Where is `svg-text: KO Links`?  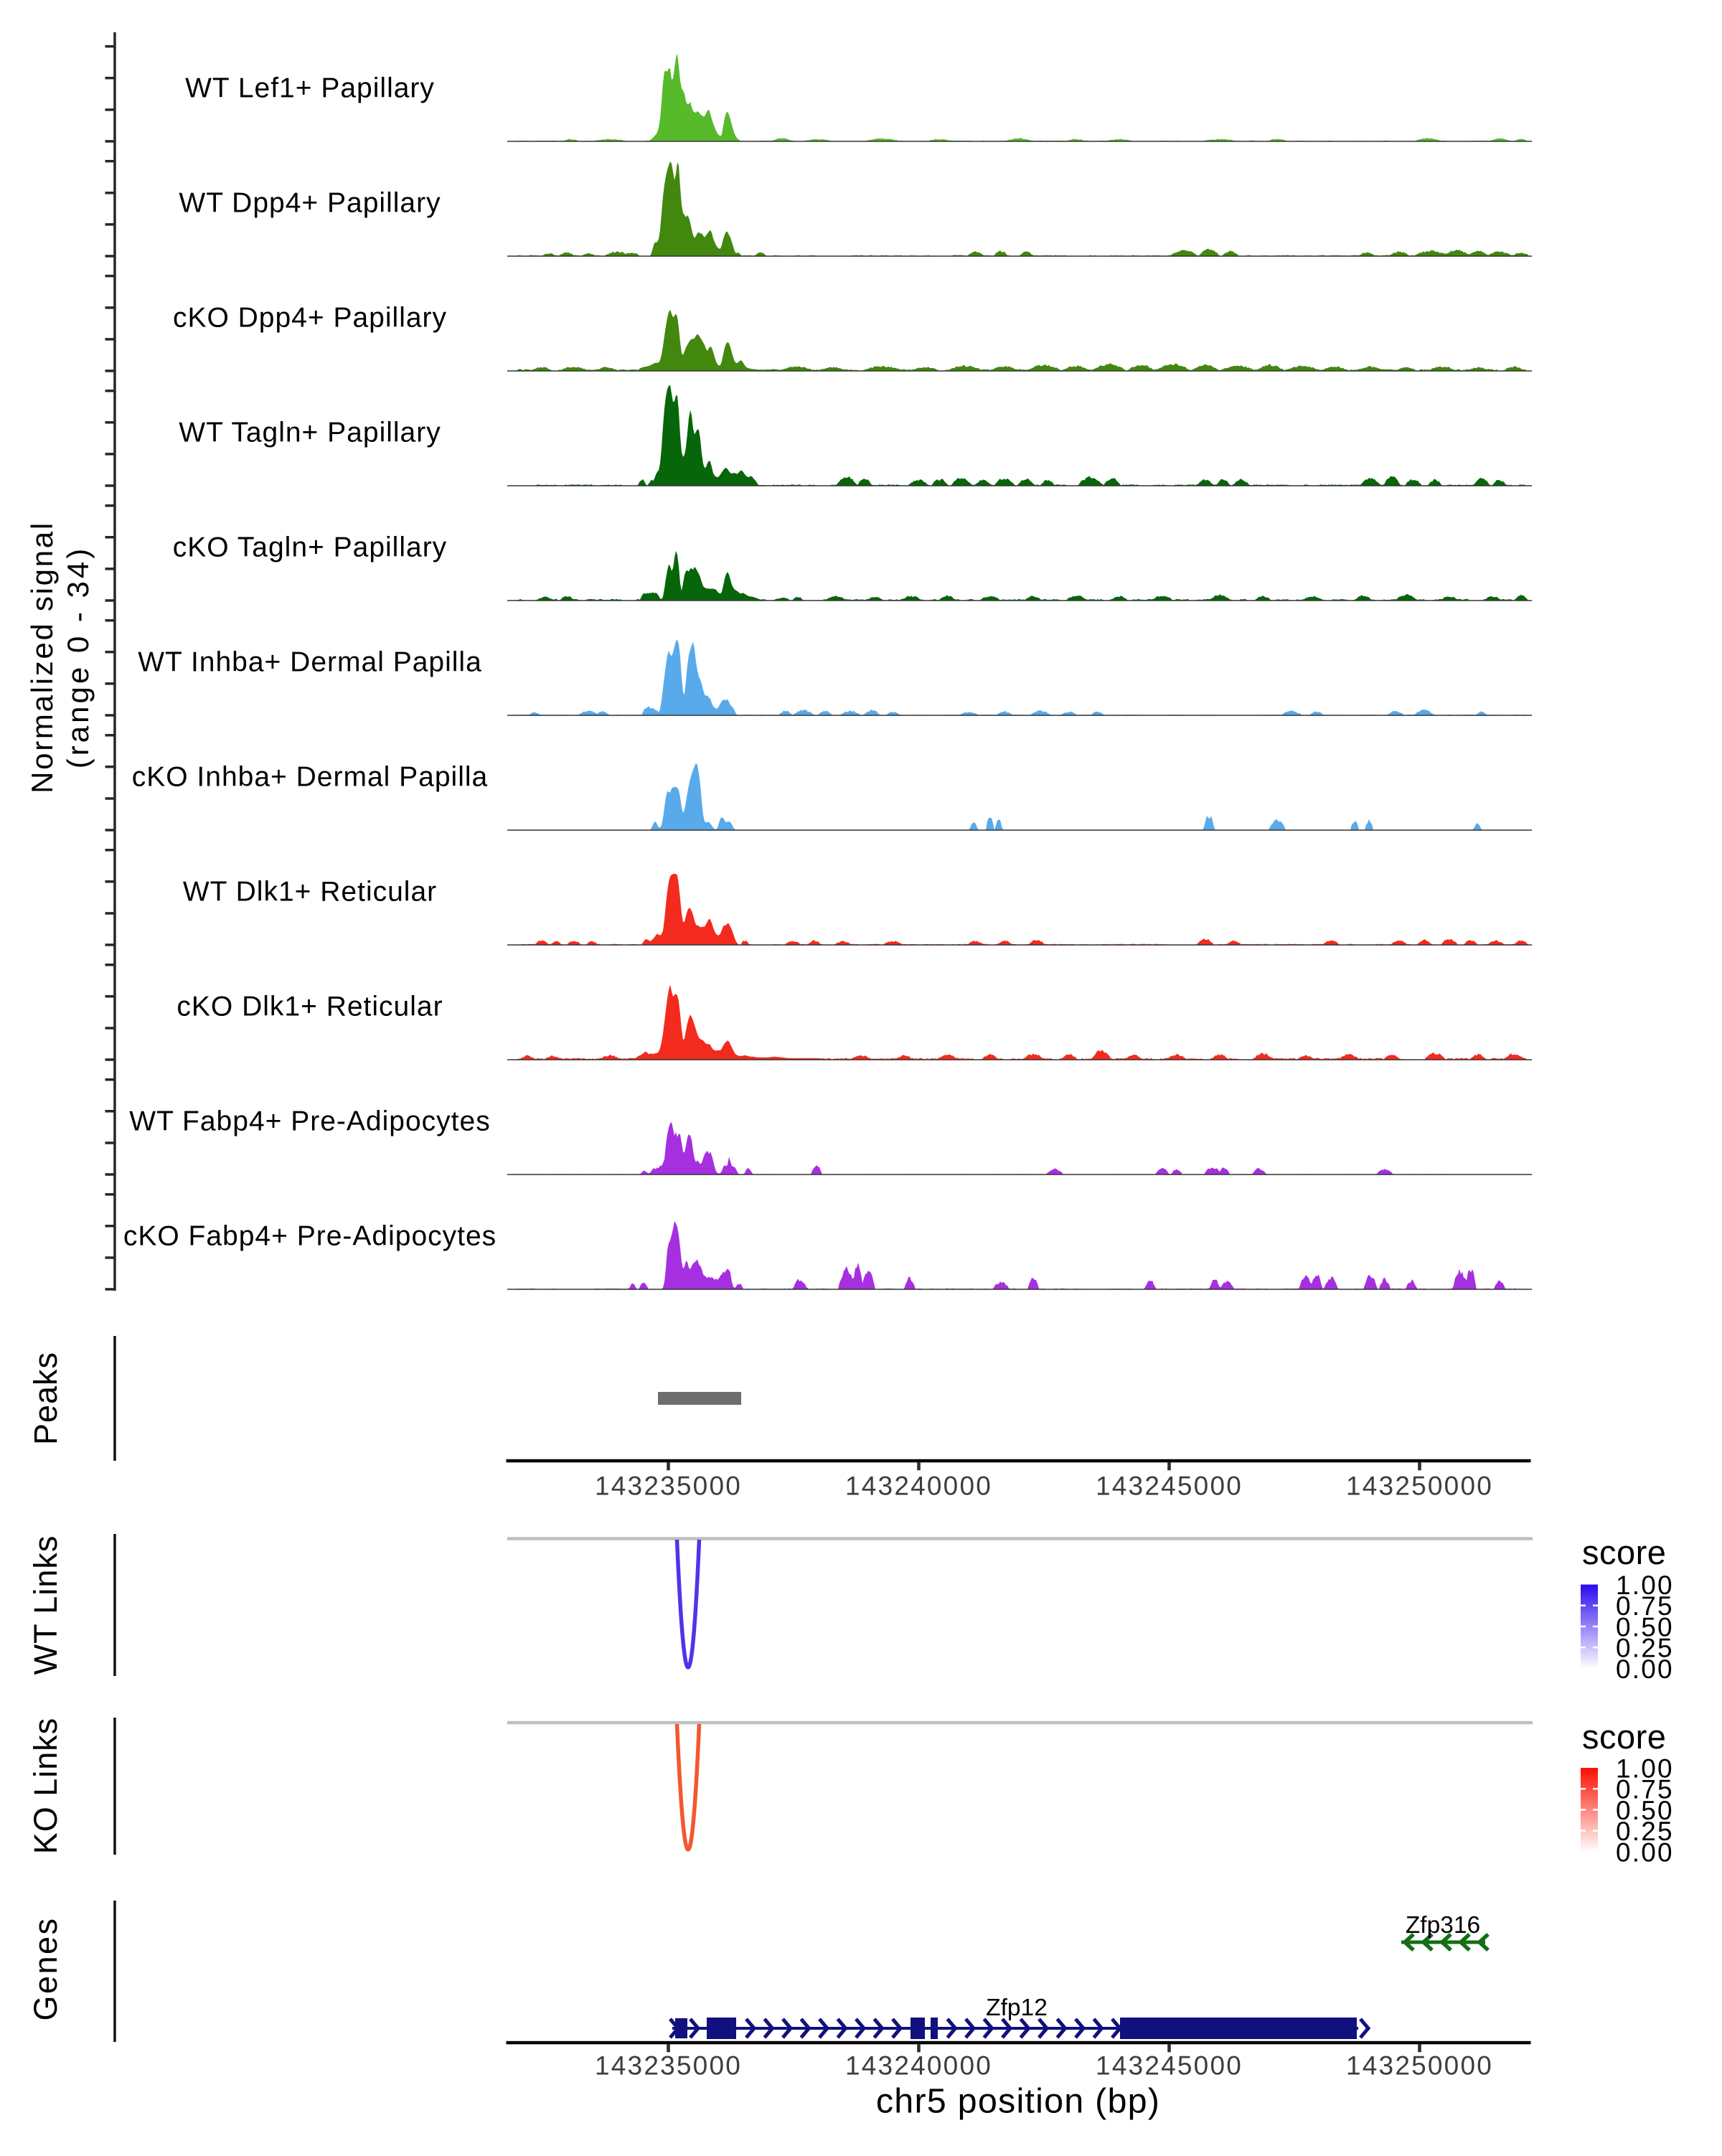
svg-text: KO Links is located at coordinates (46, 1786).